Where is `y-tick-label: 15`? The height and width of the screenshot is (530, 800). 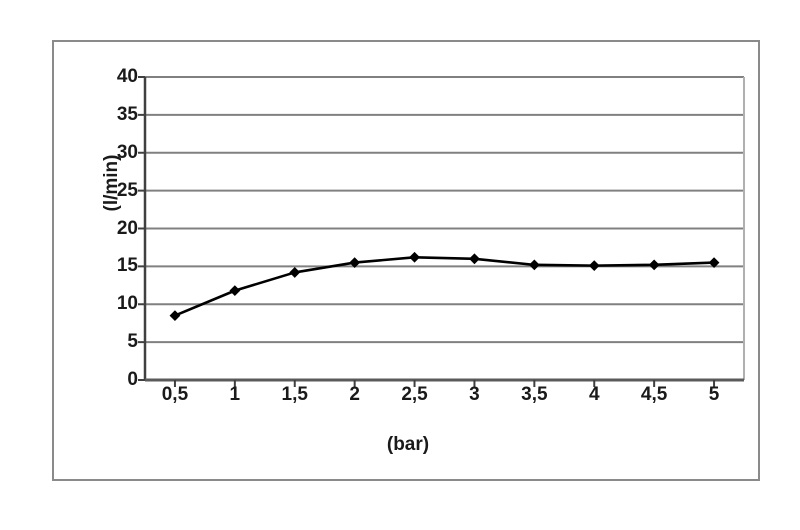
y-tick-label: 15 is located at coordinates (127, 266).